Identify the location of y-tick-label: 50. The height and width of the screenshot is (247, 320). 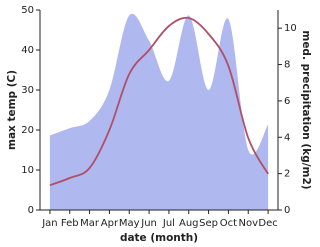
(27, 10).